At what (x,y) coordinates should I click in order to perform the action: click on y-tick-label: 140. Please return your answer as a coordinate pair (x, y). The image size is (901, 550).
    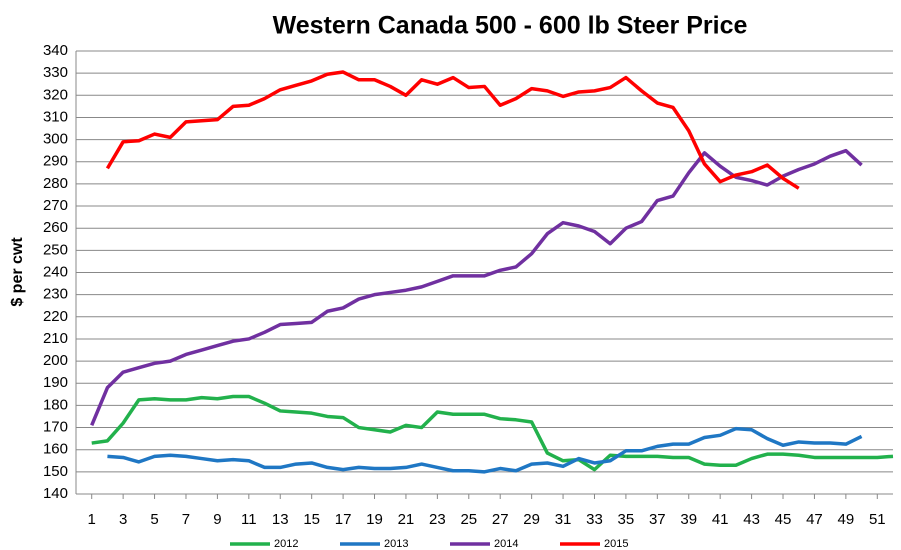
    Looking at the image, I should click on (55, 493).